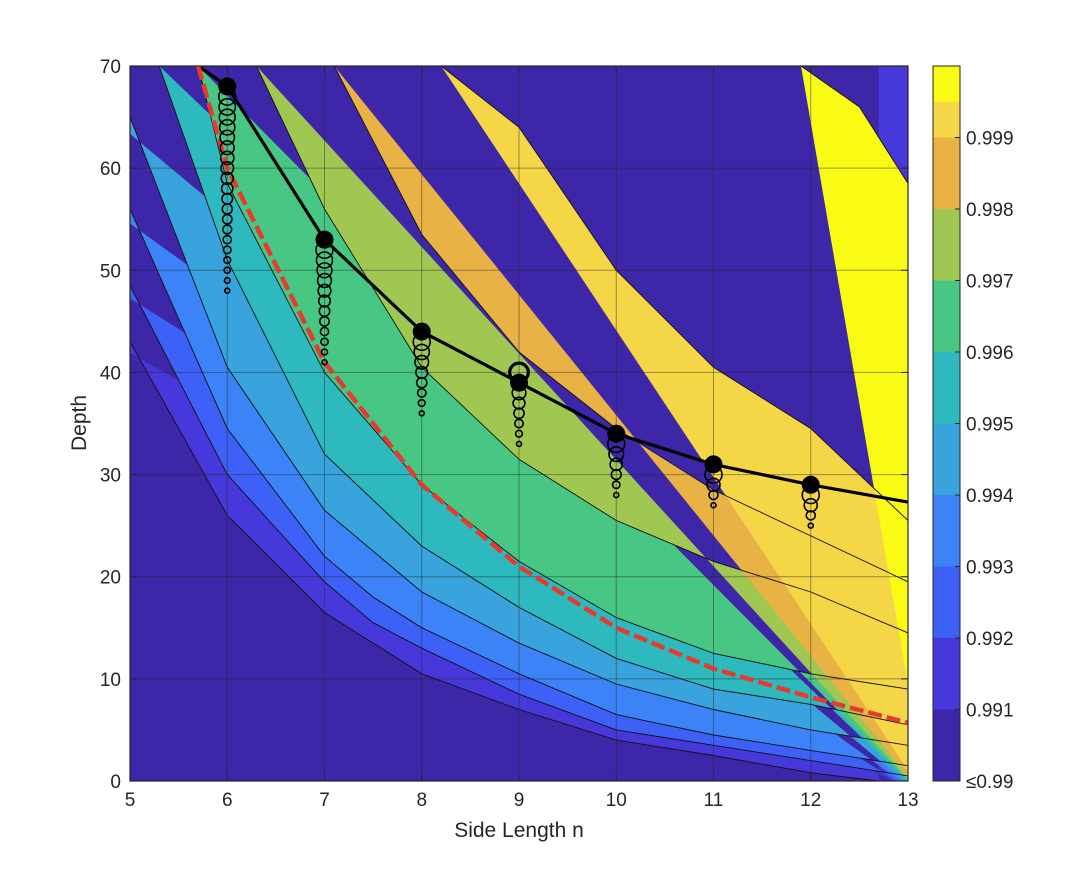 This screenshot has width=1080, height=878. I want to click on x-axis-ticks: 5 6 7 8 9 10 11 12 13, so click(522, 800).